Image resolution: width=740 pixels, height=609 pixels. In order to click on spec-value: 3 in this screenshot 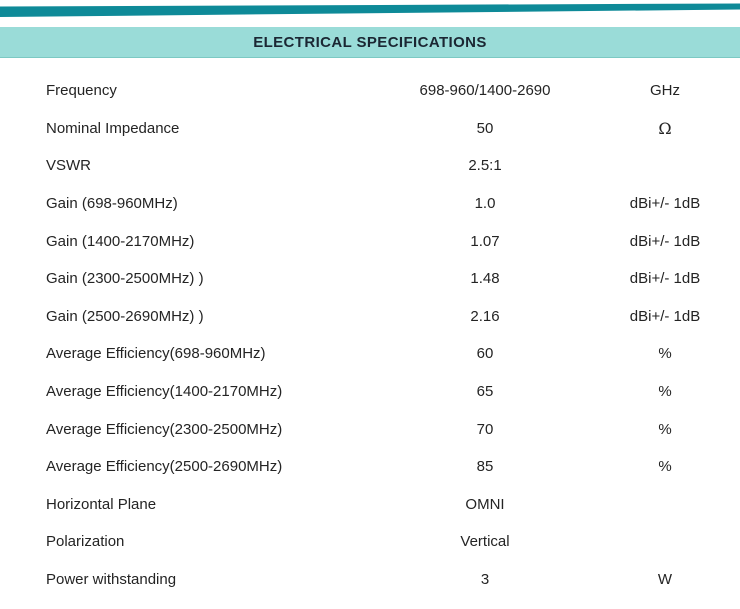, I will do `click(485, 580)`.